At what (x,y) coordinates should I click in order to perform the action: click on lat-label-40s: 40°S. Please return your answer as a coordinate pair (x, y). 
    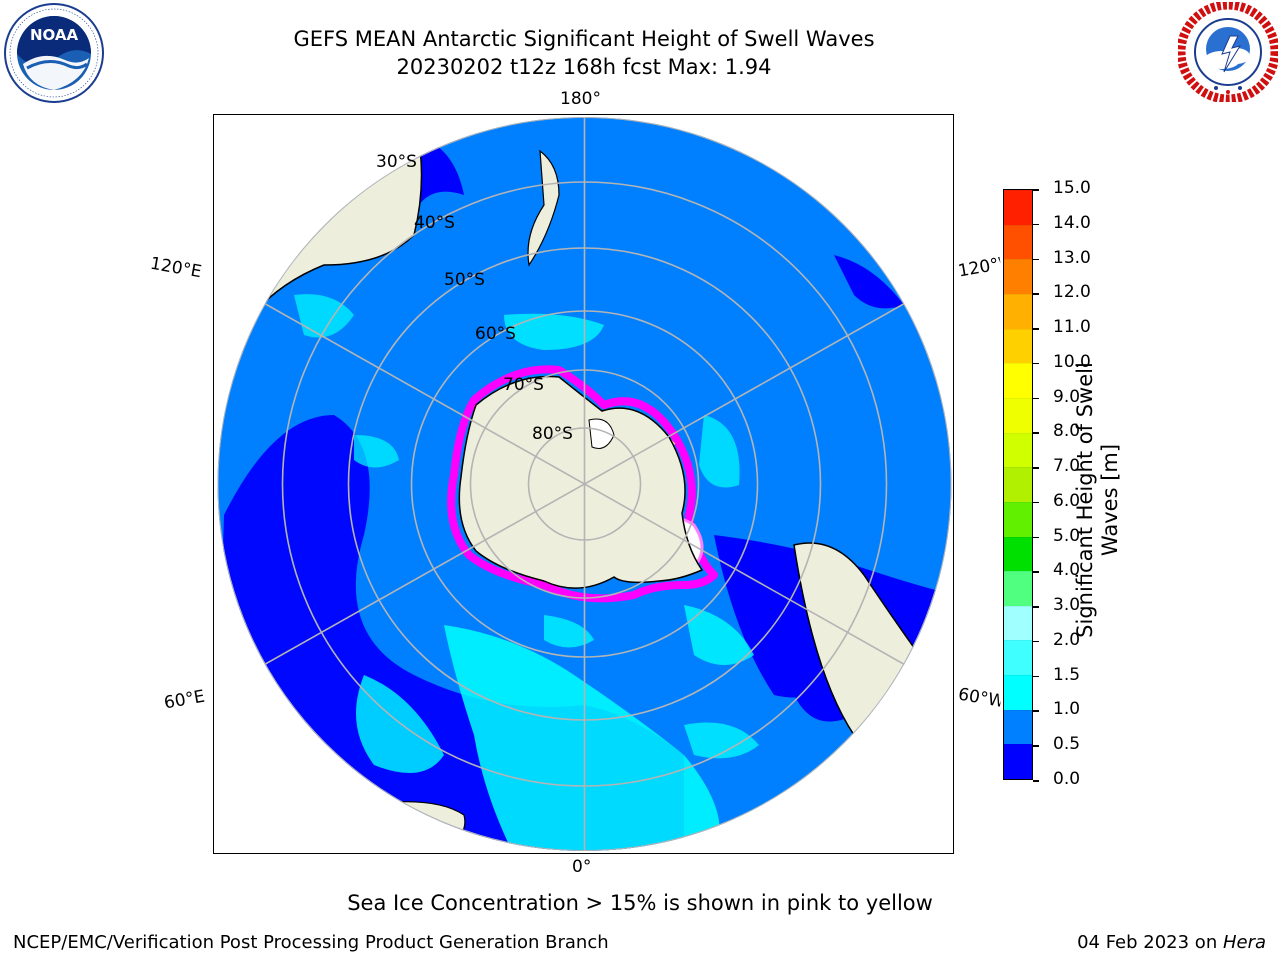
    Looking at the image, I should click on (434, 223).